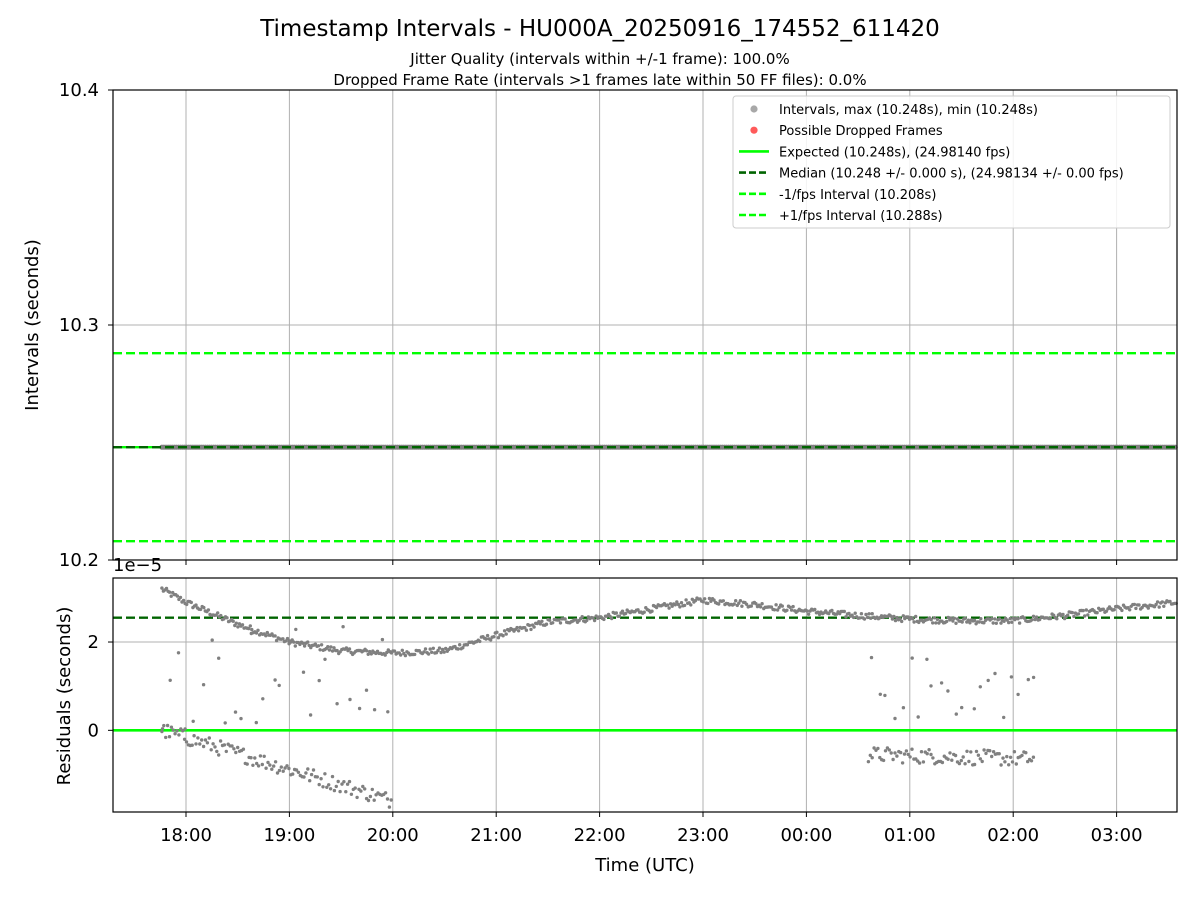 This screenshot has height=900, width=1200. I want to click on legend-marker, so click(754, 130).